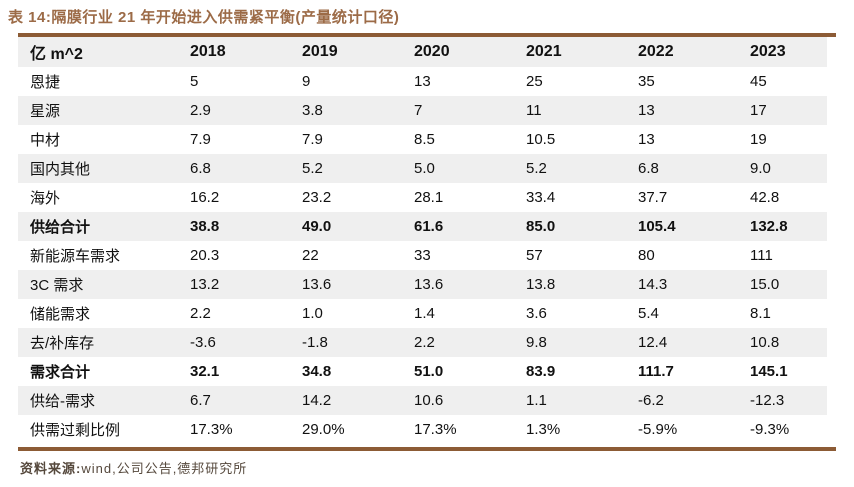 The height and width of the screenshot is (487, 854). I want to click on year-column-header: 2023, so click(768, 51).